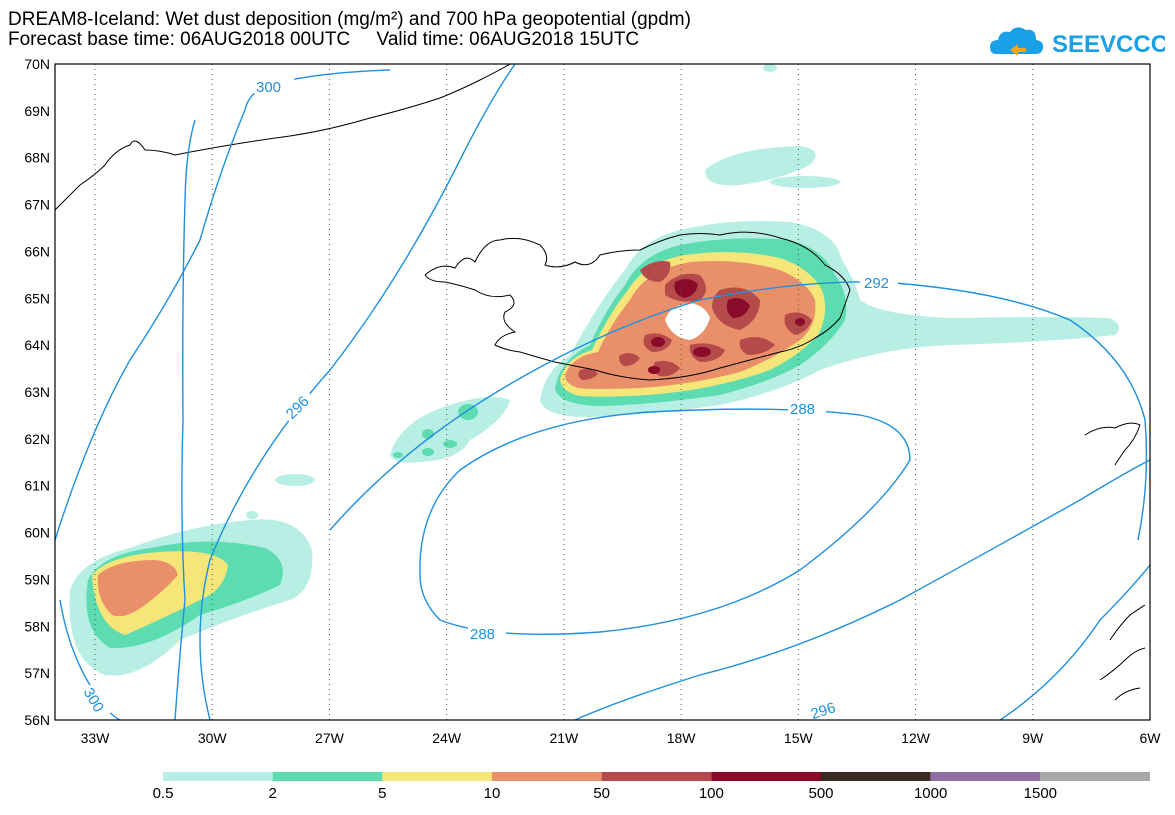 The image size is (1175, 815). What do you see at coordinates (37, 345) in the screenshot?
I see `lat-label: 64N` at bounding box center [37, 345].